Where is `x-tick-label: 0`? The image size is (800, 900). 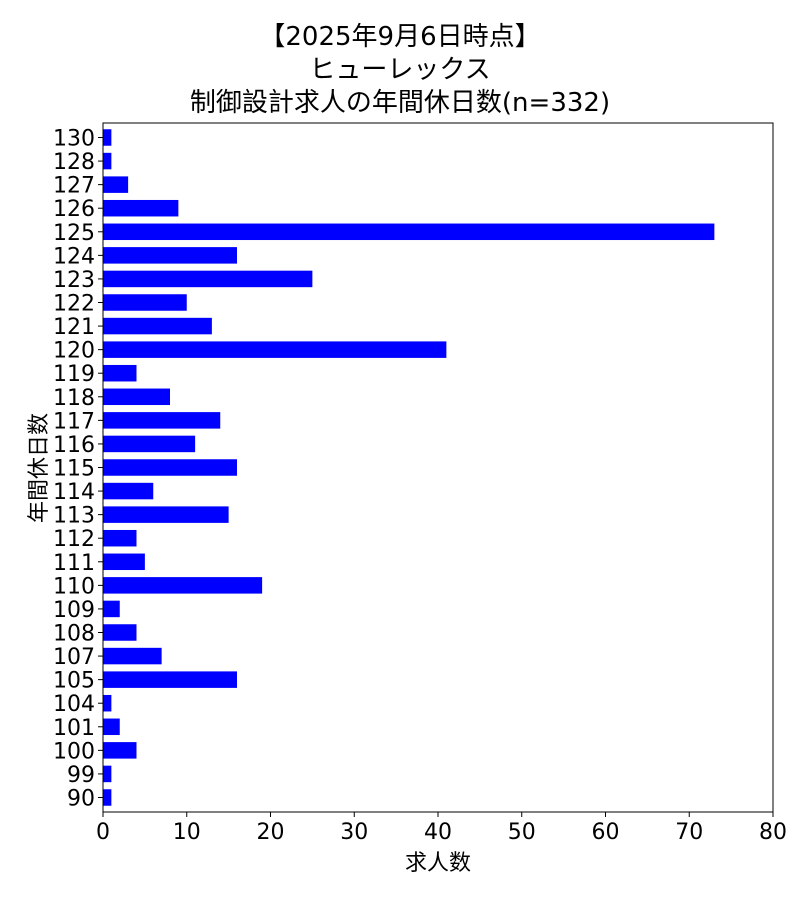
x-tick-label: 0 is located at coordinates (103, 832).